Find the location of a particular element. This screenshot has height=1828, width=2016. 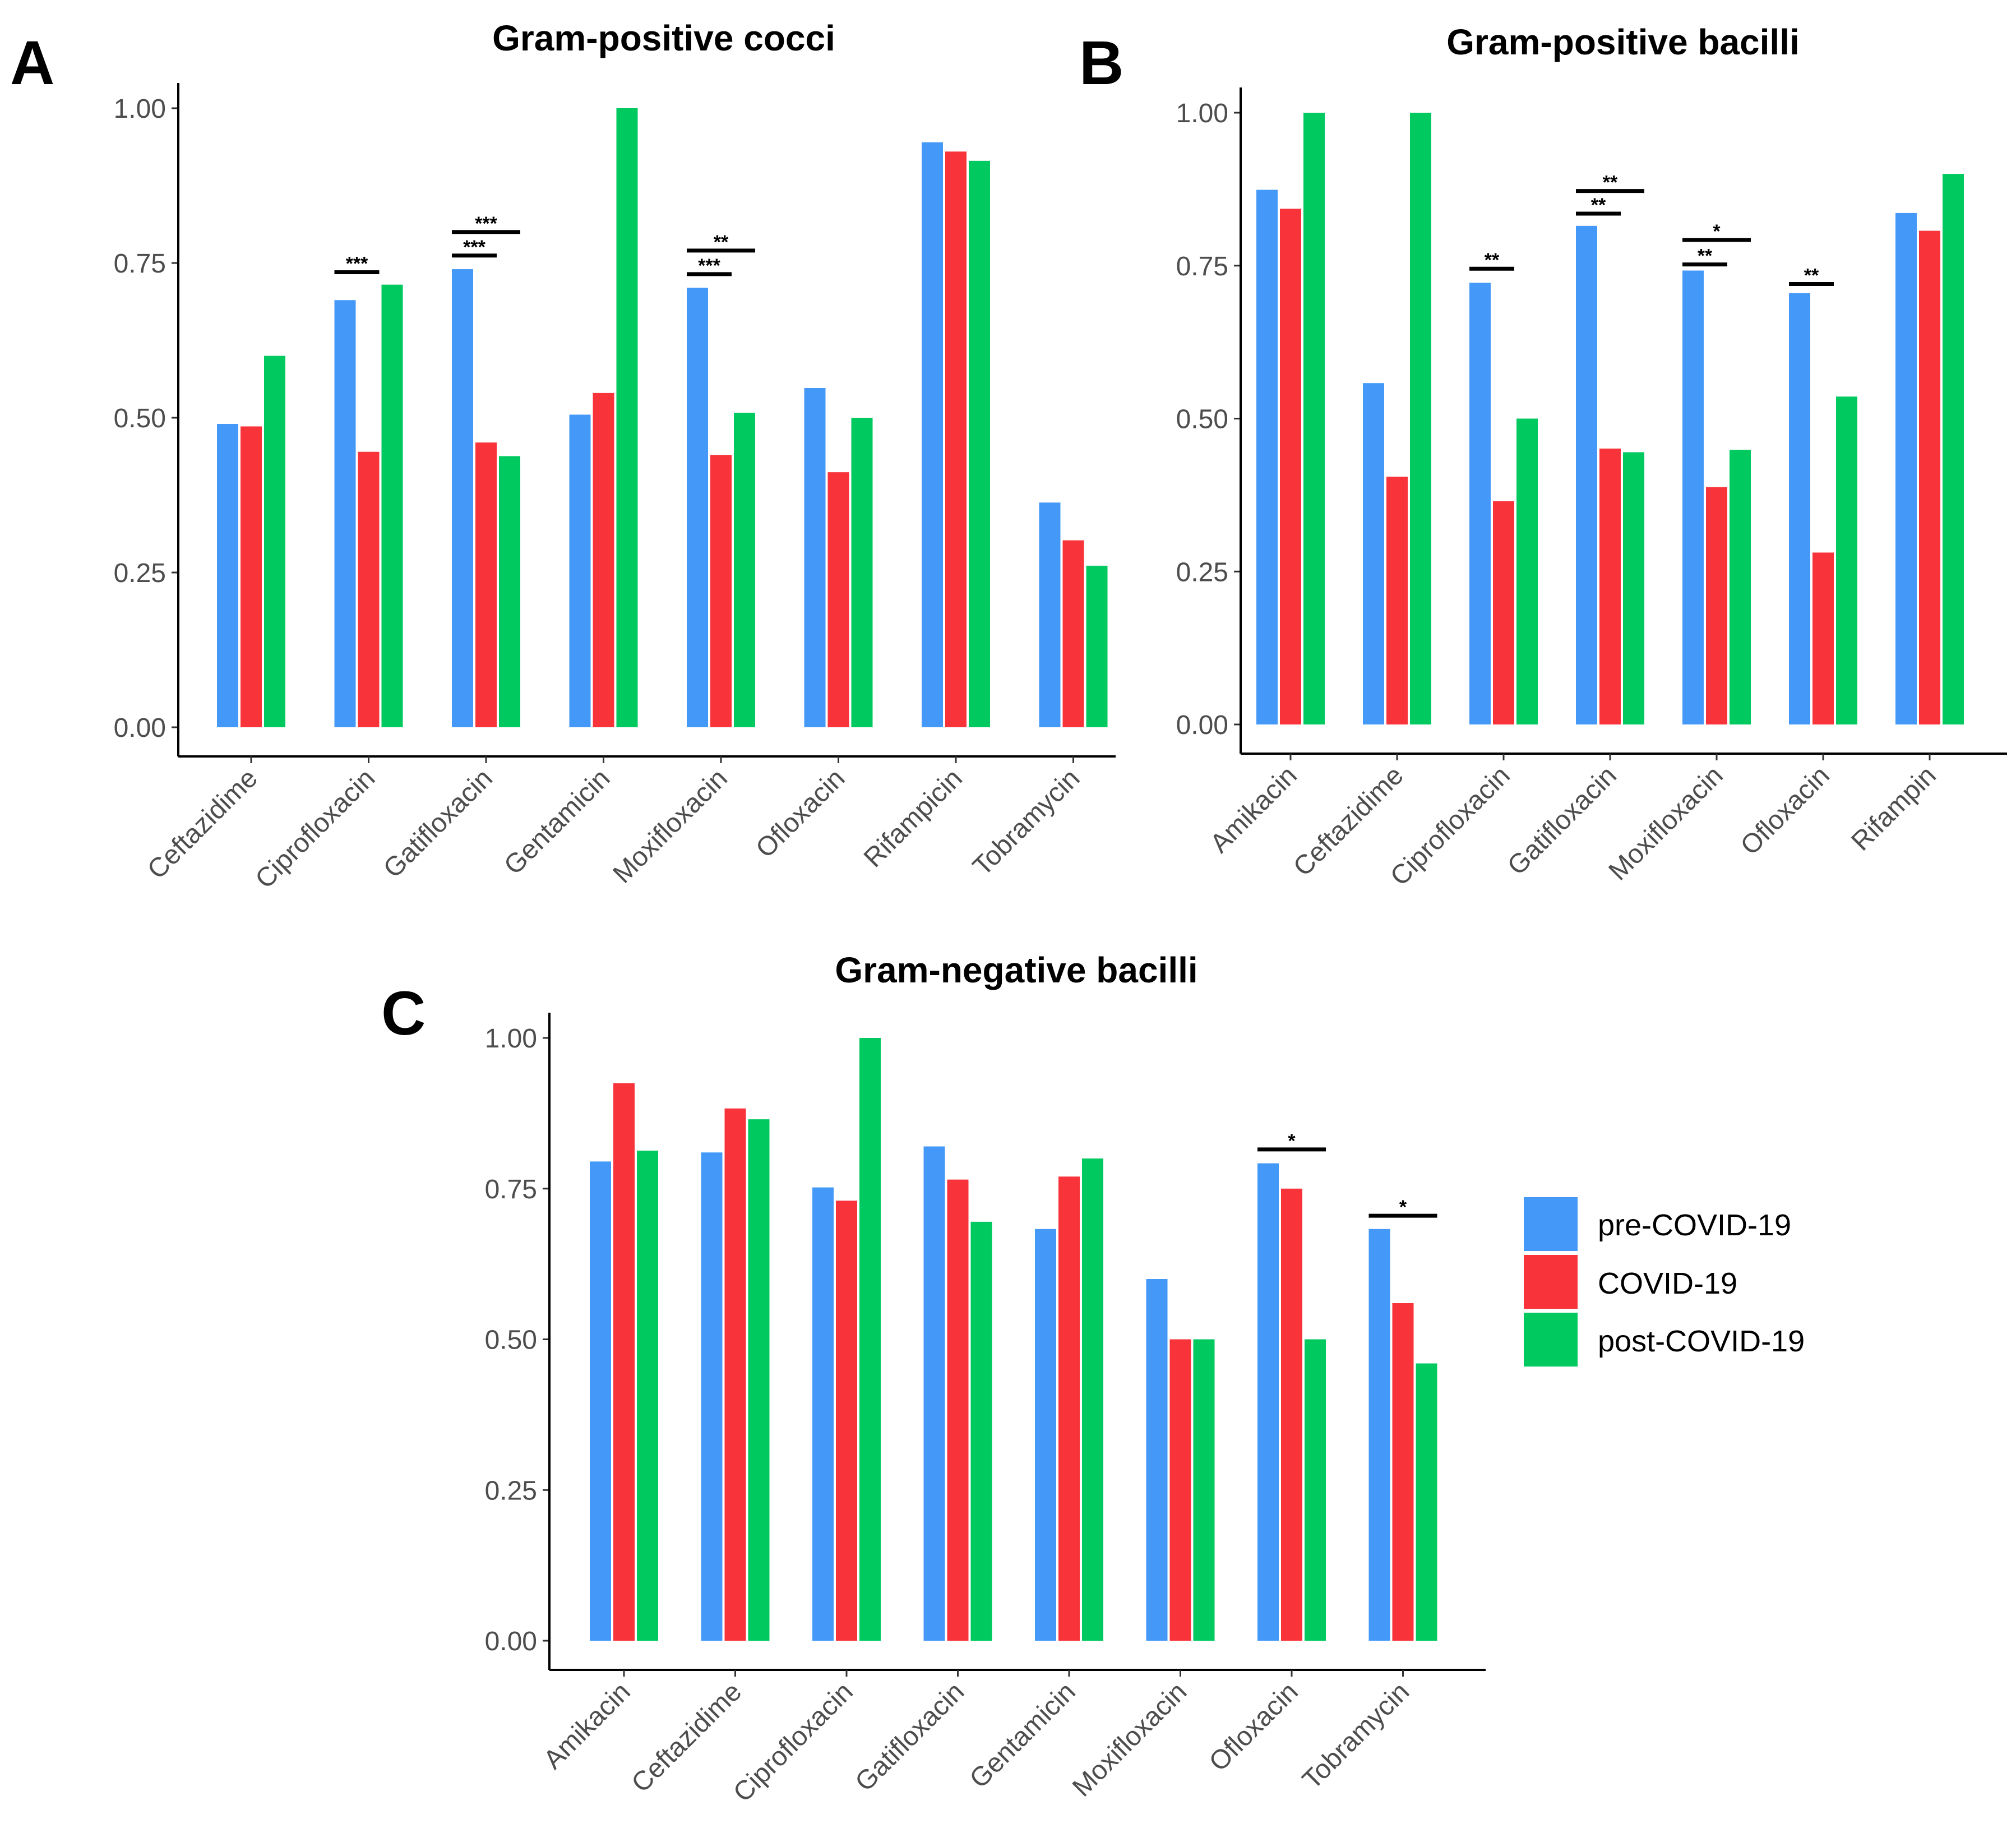

bar-pre-covid-19-rifampicin is located at coordinates (933, 435).